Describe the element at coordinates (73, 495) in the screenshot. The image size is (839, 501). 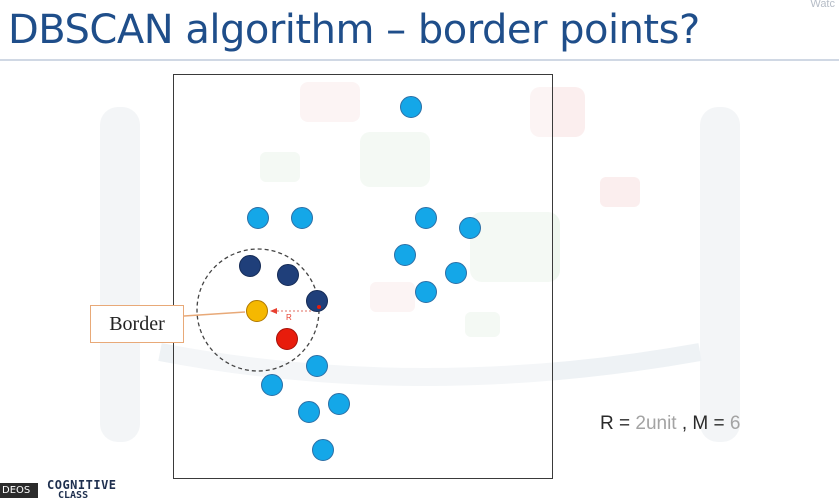
I see `brand-name-line2: CLASS` at that location.